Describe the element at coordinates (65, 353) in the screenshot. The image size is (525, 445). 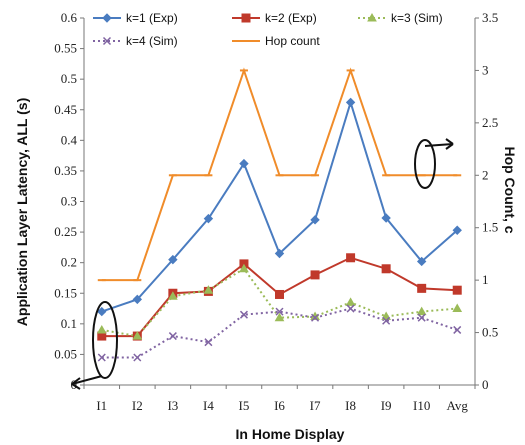
I see `y-tick-label: 0.05` at that location.